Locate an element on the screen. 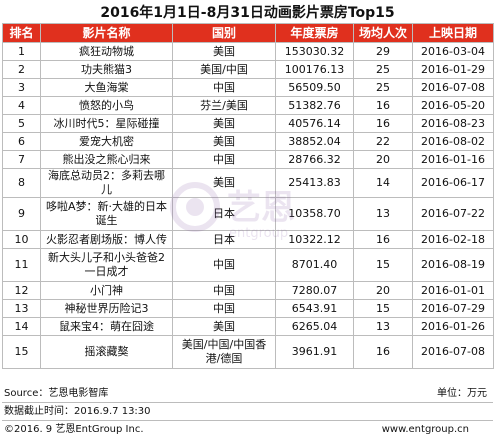  cell-title: 小门神 is located at coordinates (106, 290).